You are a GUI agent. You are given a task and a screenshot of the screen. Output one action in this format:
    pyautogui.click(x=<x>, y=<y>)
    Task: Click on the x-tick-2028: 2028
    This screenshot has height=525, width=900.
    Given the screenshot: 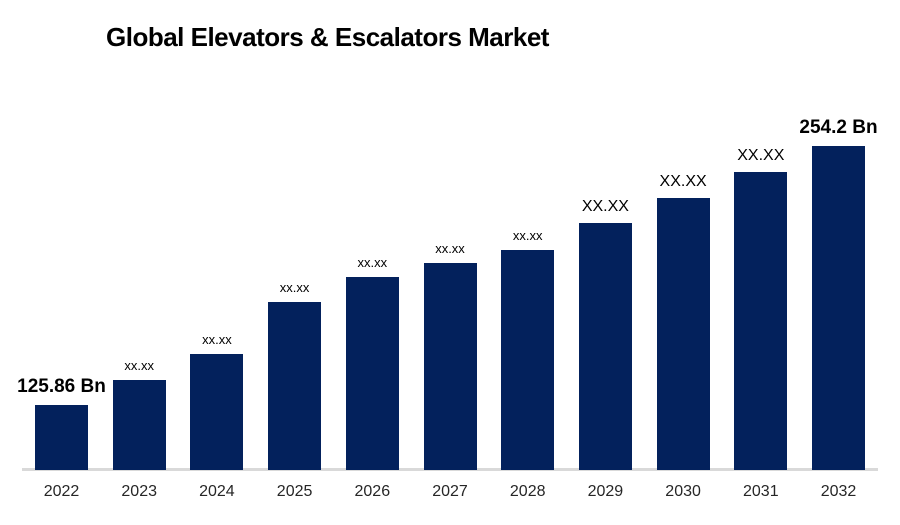 What is the action you would take?
    pyautogui.click(x=527, y=491)
    